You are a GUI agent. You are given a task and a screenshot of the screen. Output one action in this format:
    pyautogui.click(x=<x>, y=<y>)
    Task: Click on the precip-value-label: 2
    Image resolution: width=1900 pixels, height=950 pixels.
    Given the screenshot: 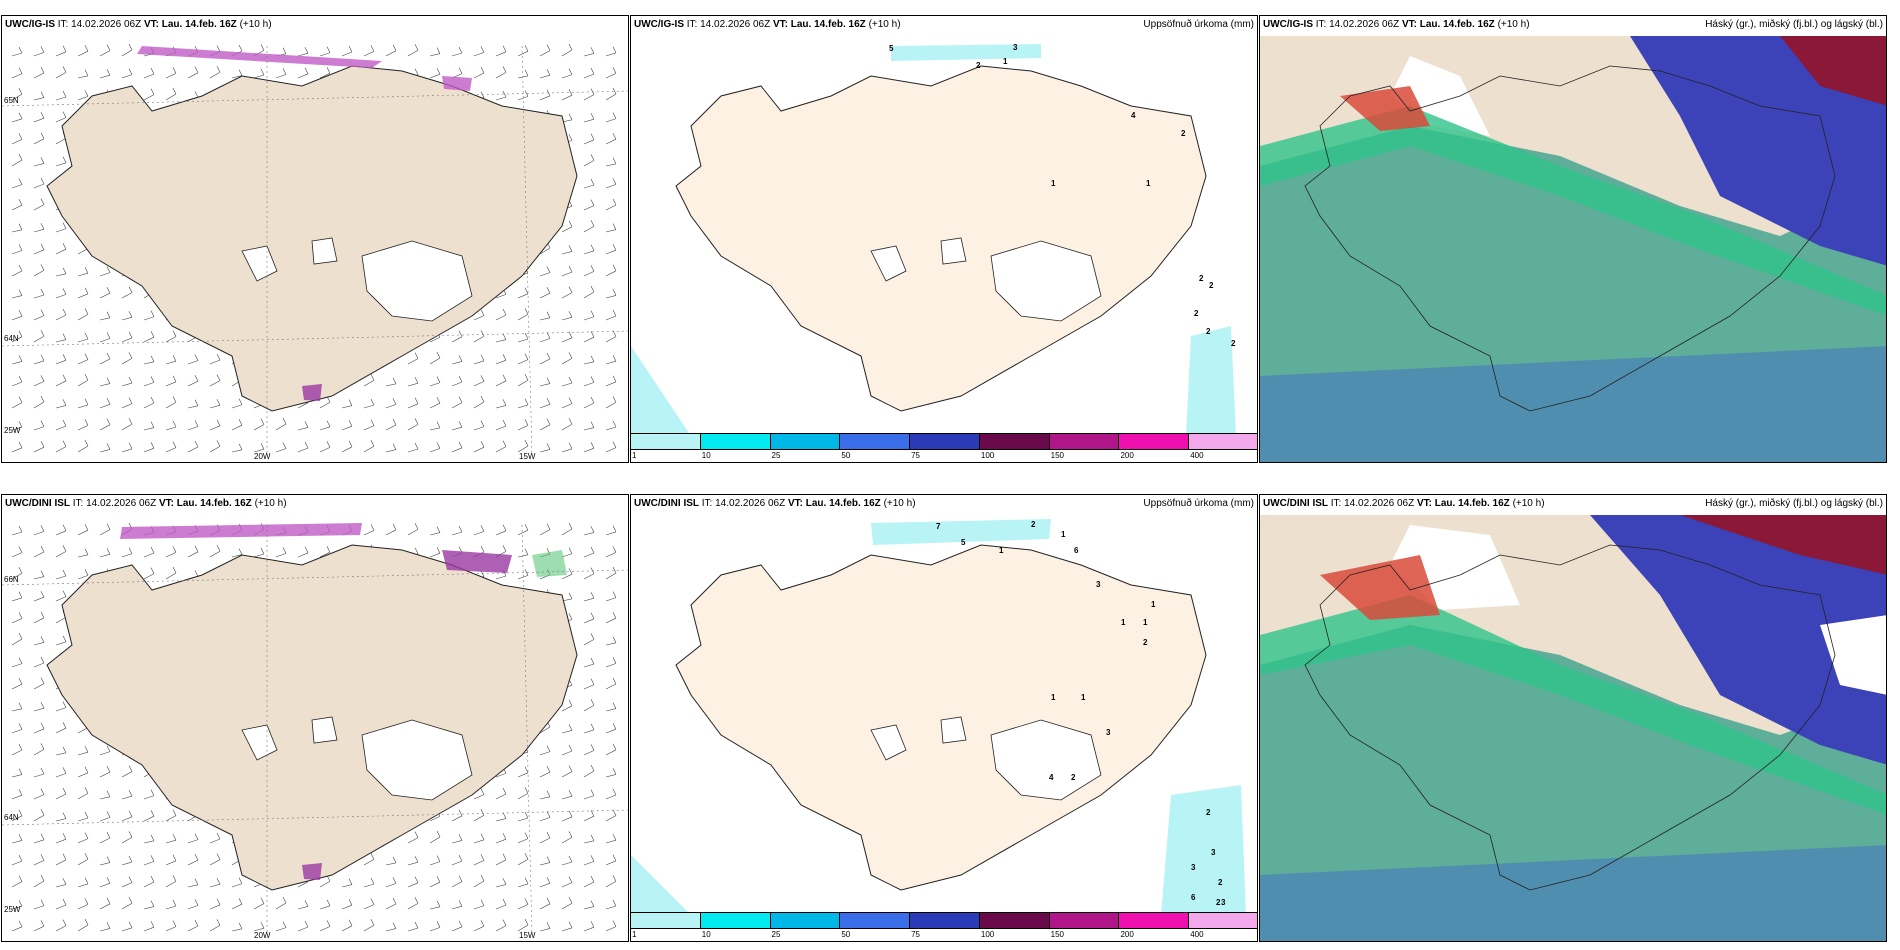 What is the action you would take?
    pyautogui.click(x=1196, y=313)
    